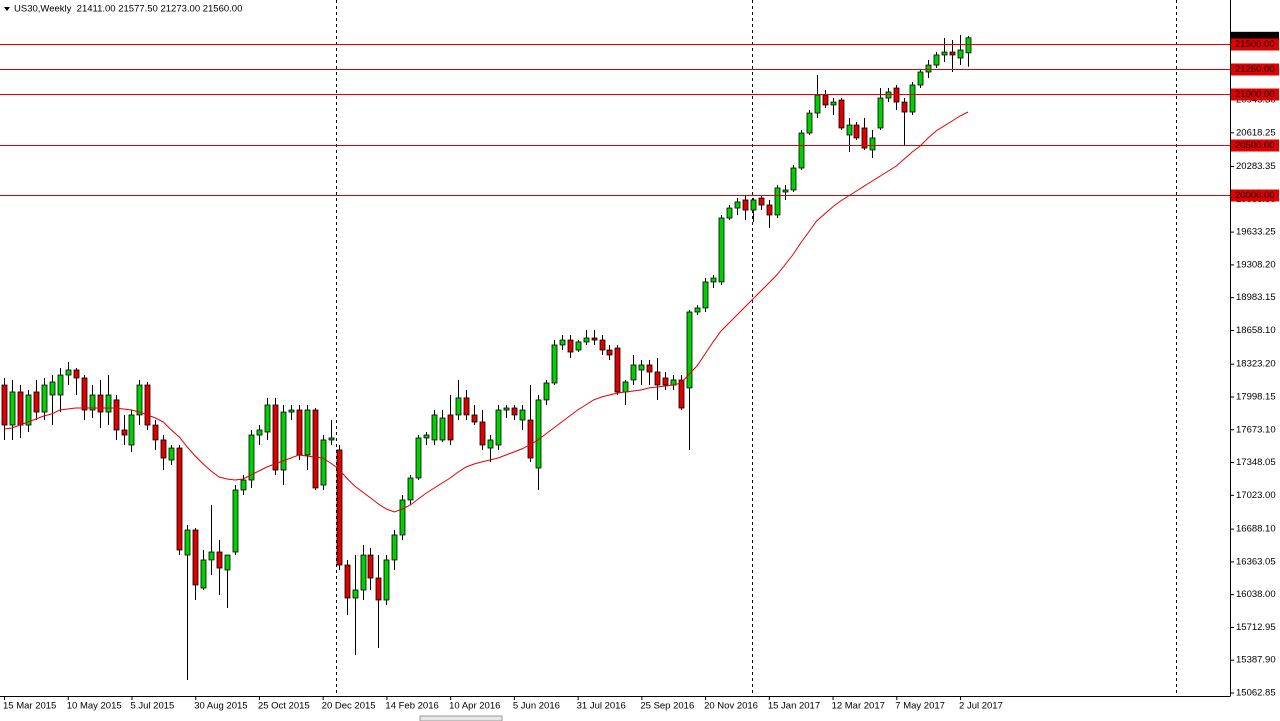 This screenshot has height=721, width=1280. What do you see at coordinates (461, 718) in the screenshot?
I see `scrollbar` at bounding box center [461, 718].